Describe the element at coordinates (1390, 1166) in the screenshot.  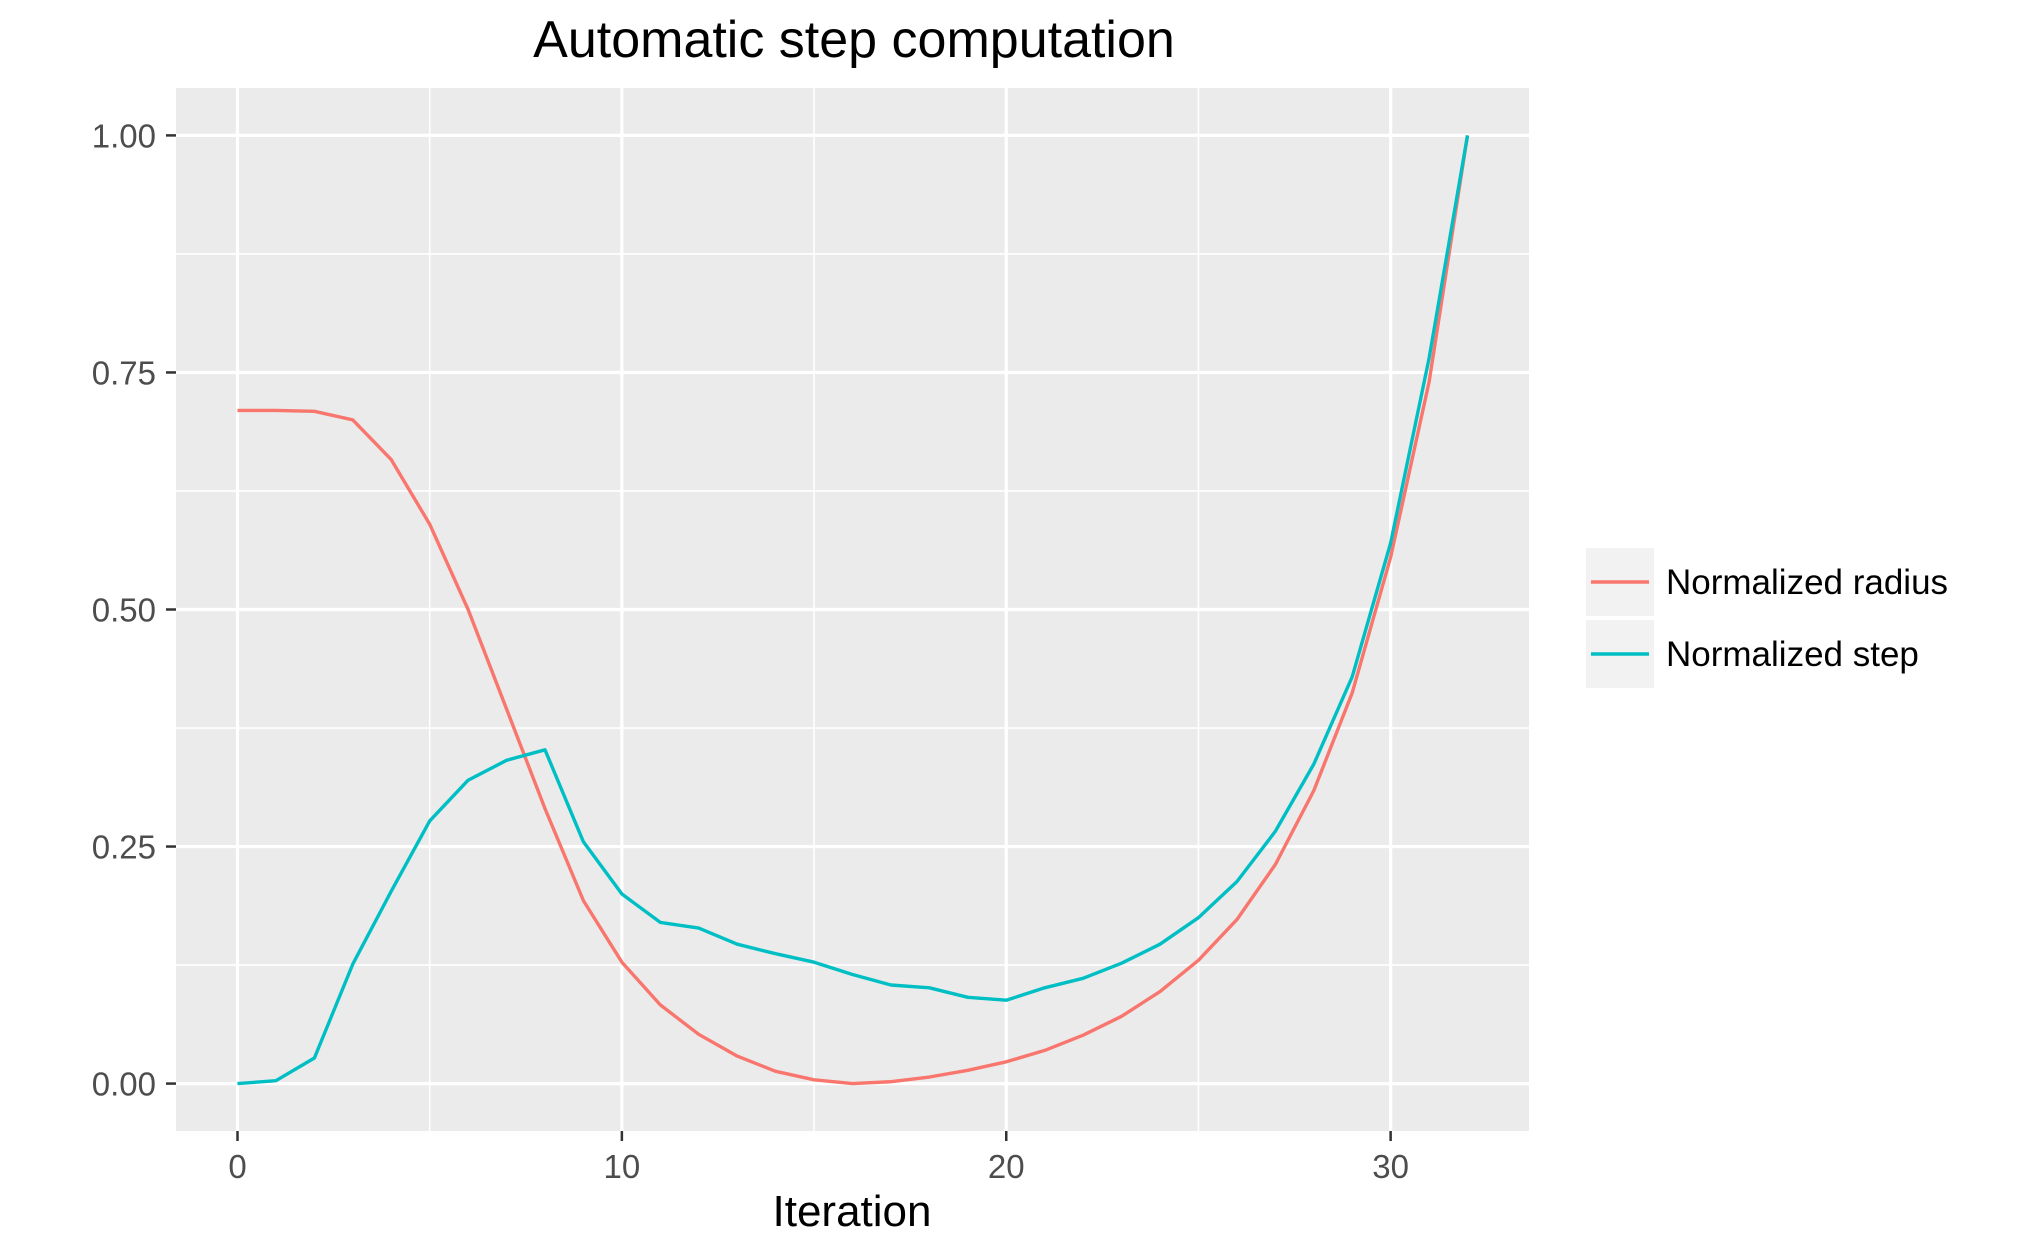
I see `x-tick-label: 30` at that location.